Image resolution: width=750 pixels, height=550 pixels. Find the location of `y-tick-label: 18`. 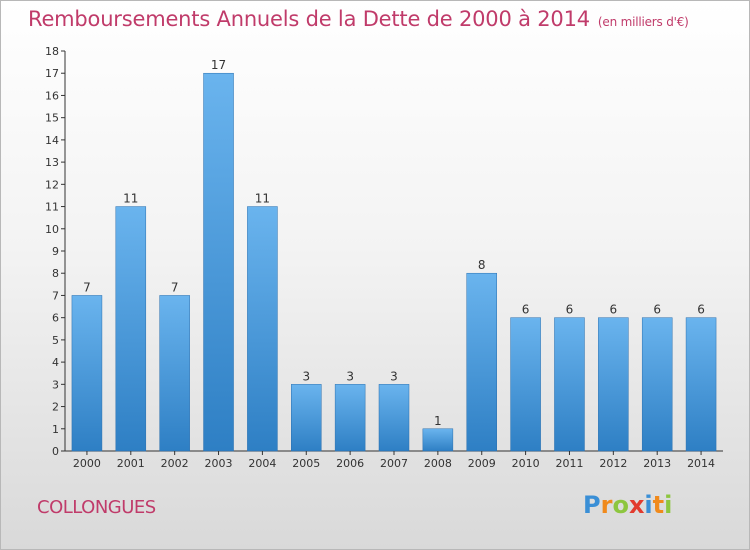

y-tick-label: 18 is located at coordinates (52, 51).